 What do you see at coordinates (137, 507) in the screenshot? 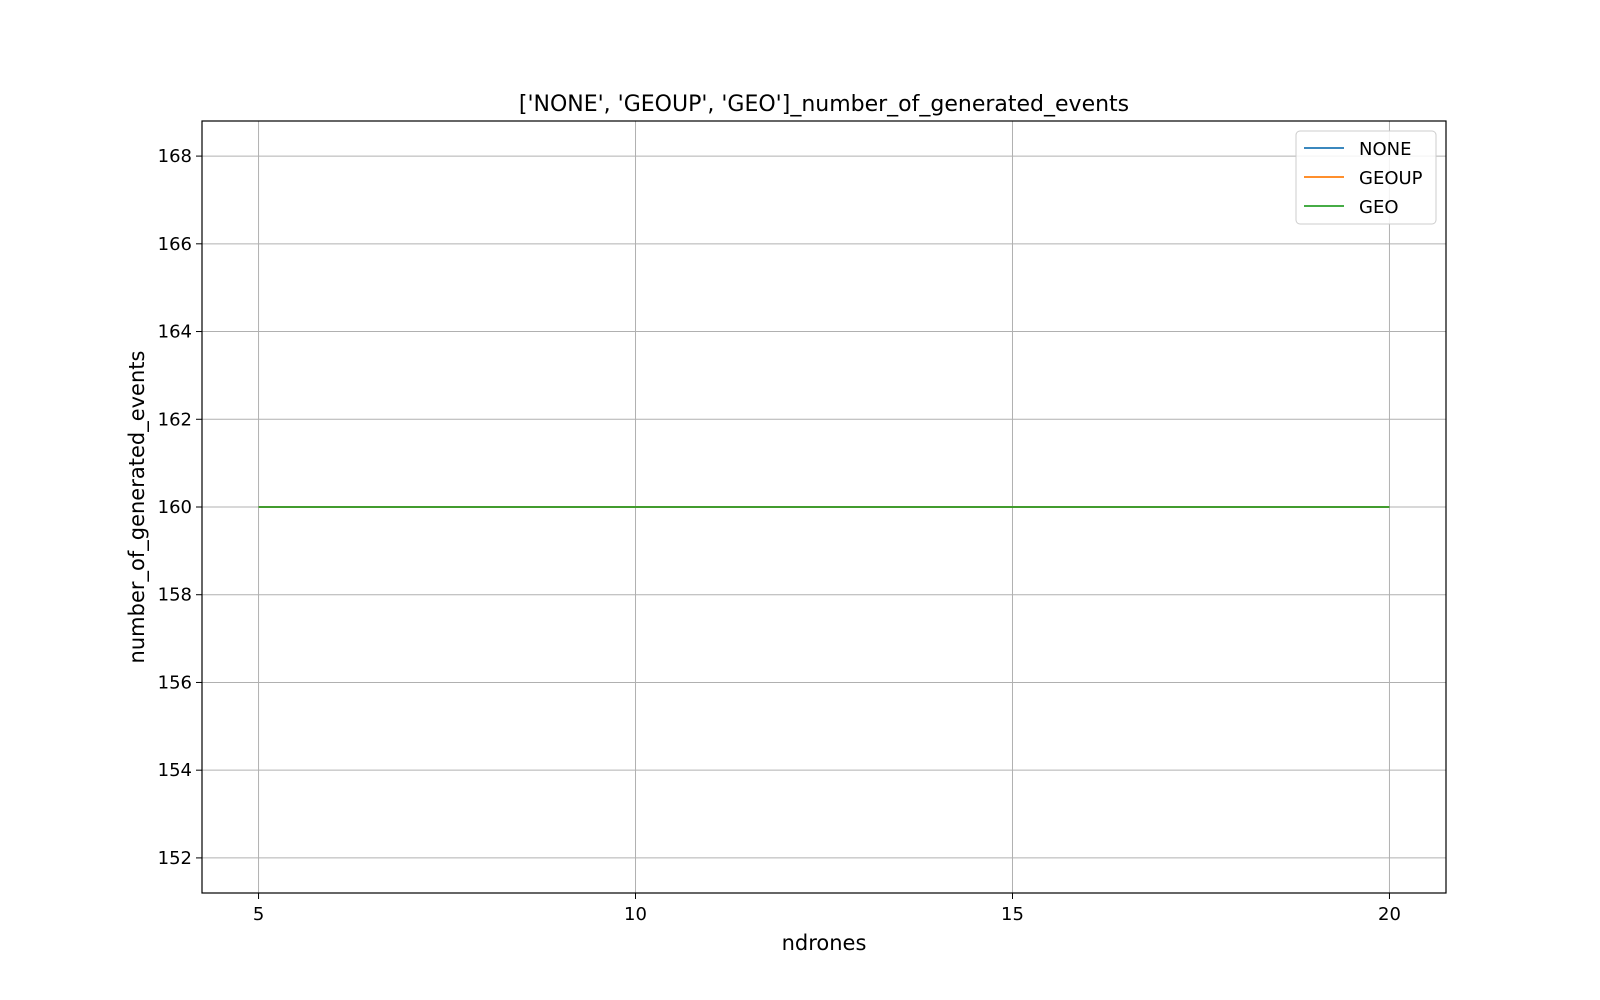
I see `y-axis-label: number_of_generated_events` at bounding box center [137, 507].